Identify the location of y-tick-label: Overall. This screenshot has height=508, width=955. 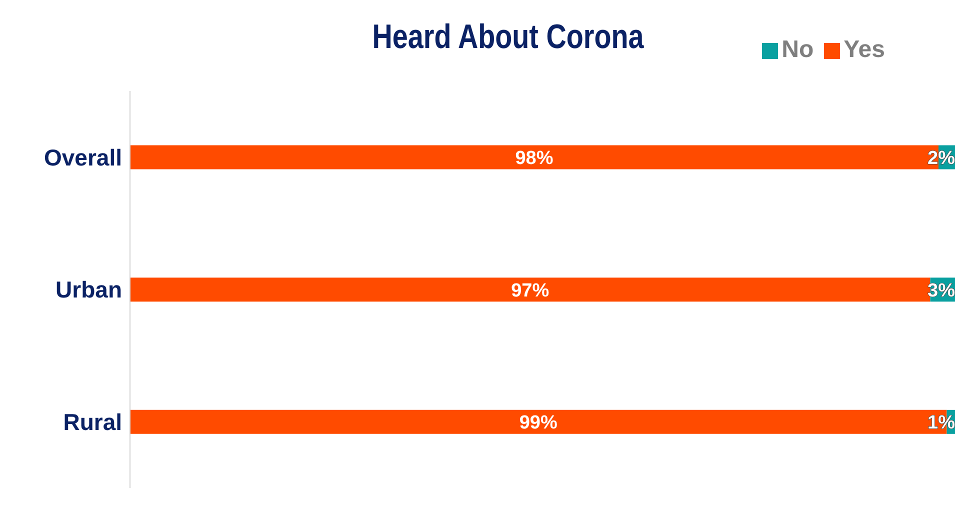
(83, 157).